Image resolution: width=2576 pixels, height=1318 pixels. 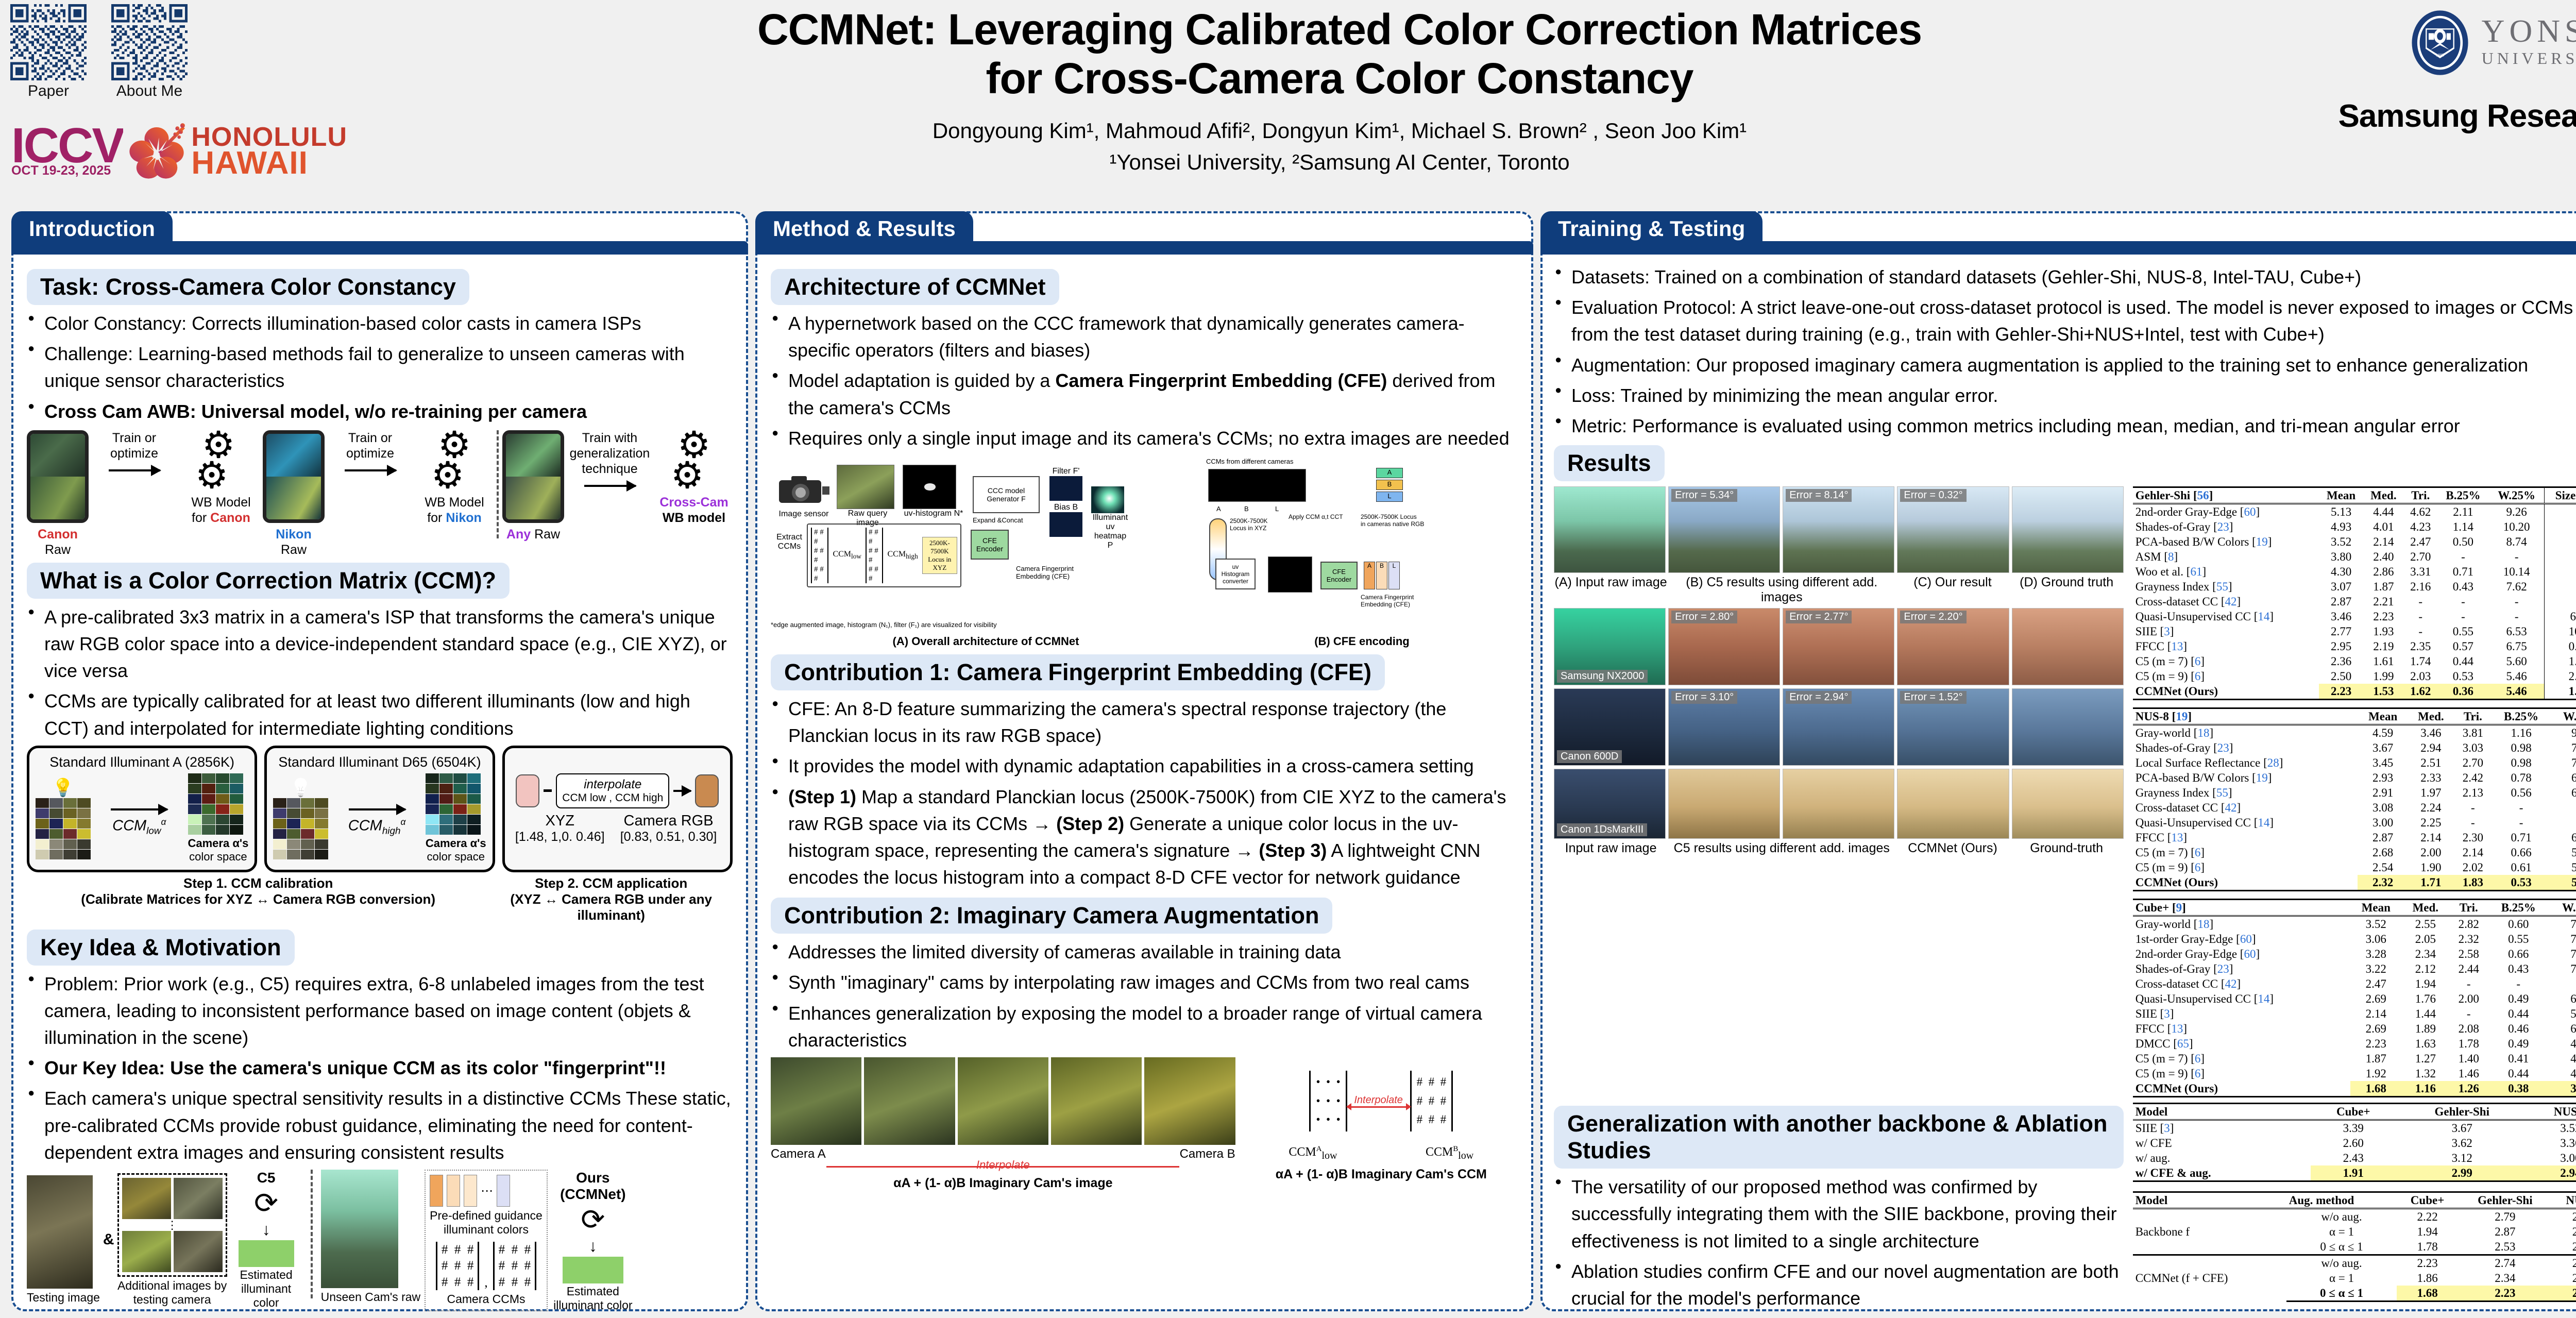 I want to click on image-cell: Error = 2.77°, so click(x=1839, y=647).